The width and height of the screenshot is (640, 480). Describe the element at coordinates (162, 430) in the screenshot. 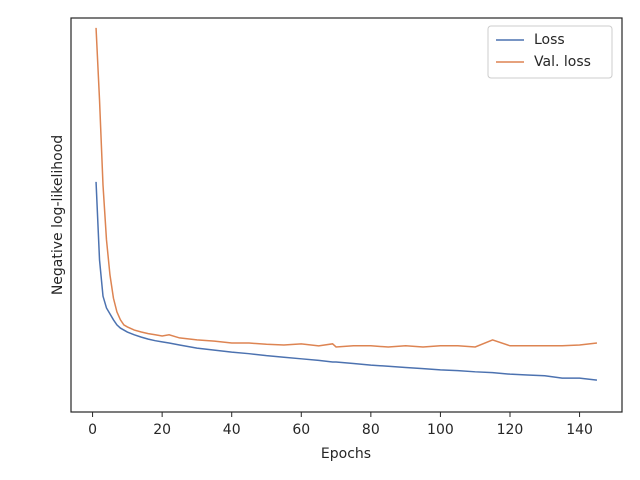

I see `x-tick-label: 20` at that location.